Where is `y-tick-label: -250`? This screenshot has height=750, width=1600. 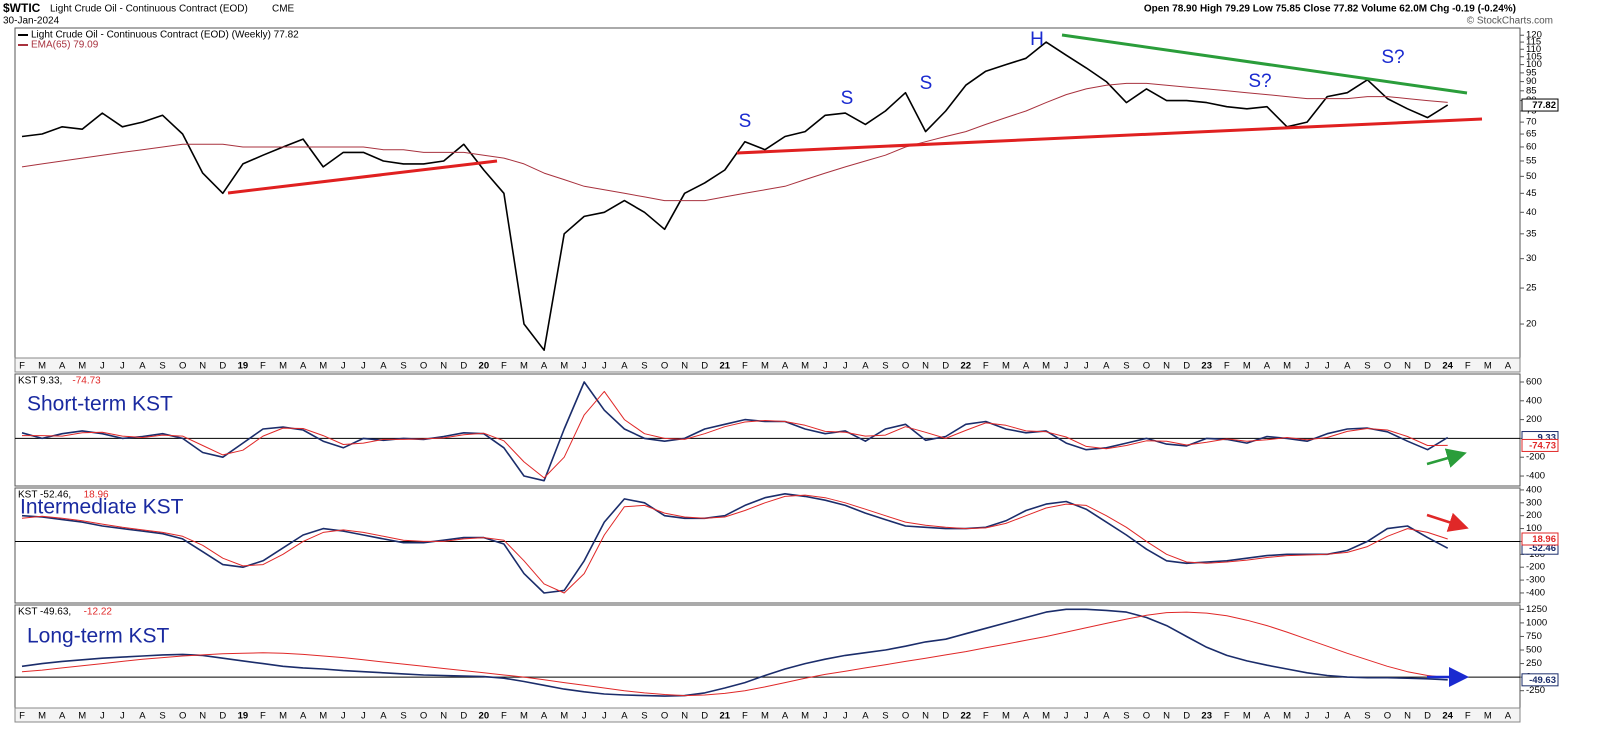 y-tick-label: -250 is located at coordinates (1535, 690).